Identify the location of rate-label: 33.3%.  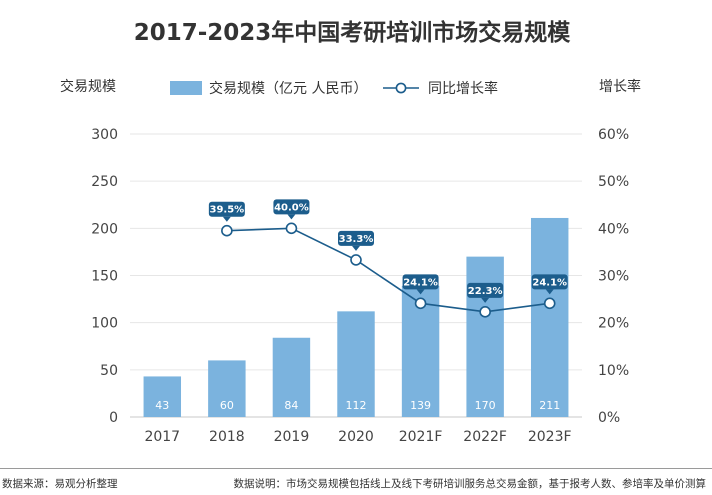
(356, 239).